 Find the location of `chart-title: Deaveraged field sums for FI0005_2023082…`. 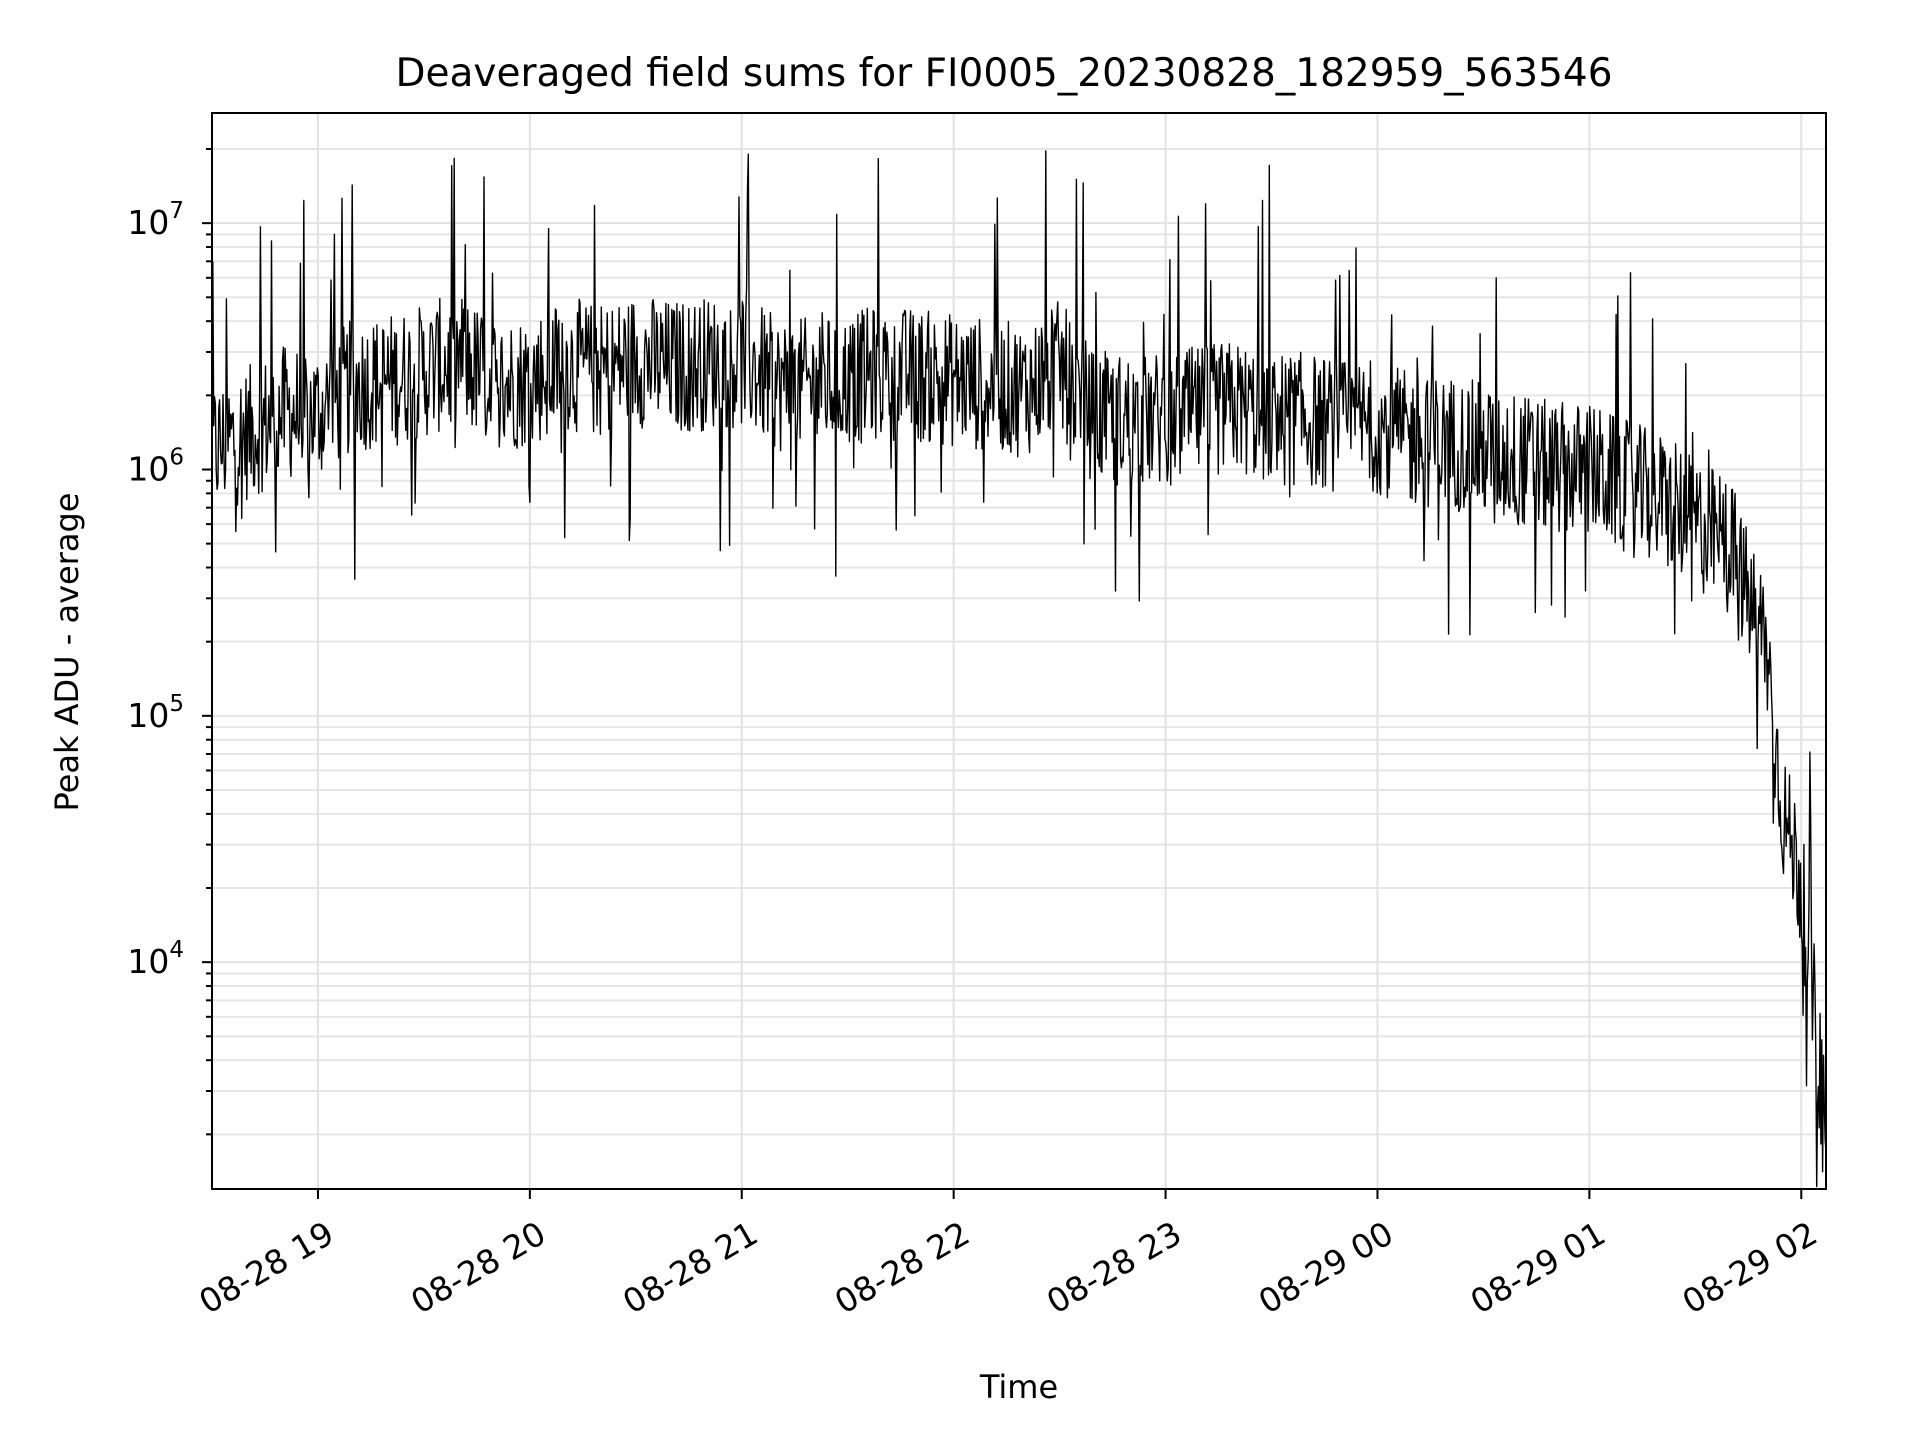

chart-title: Deaveraged field sums for FI0005_2023082… is located at coordinates (1003, 73).